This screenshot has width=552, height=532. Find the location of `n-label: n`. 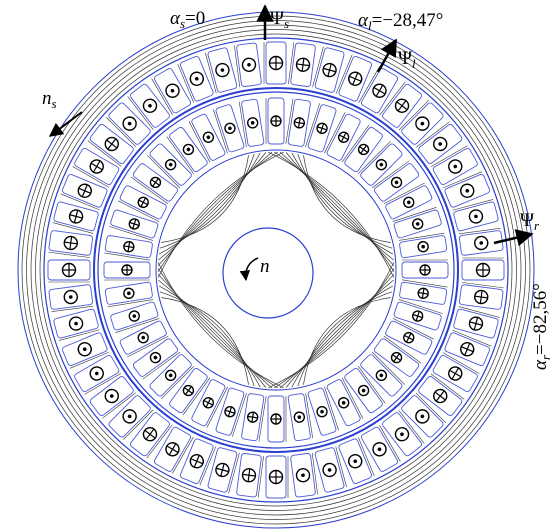

n-label: n is located at coordinates (265, 266).